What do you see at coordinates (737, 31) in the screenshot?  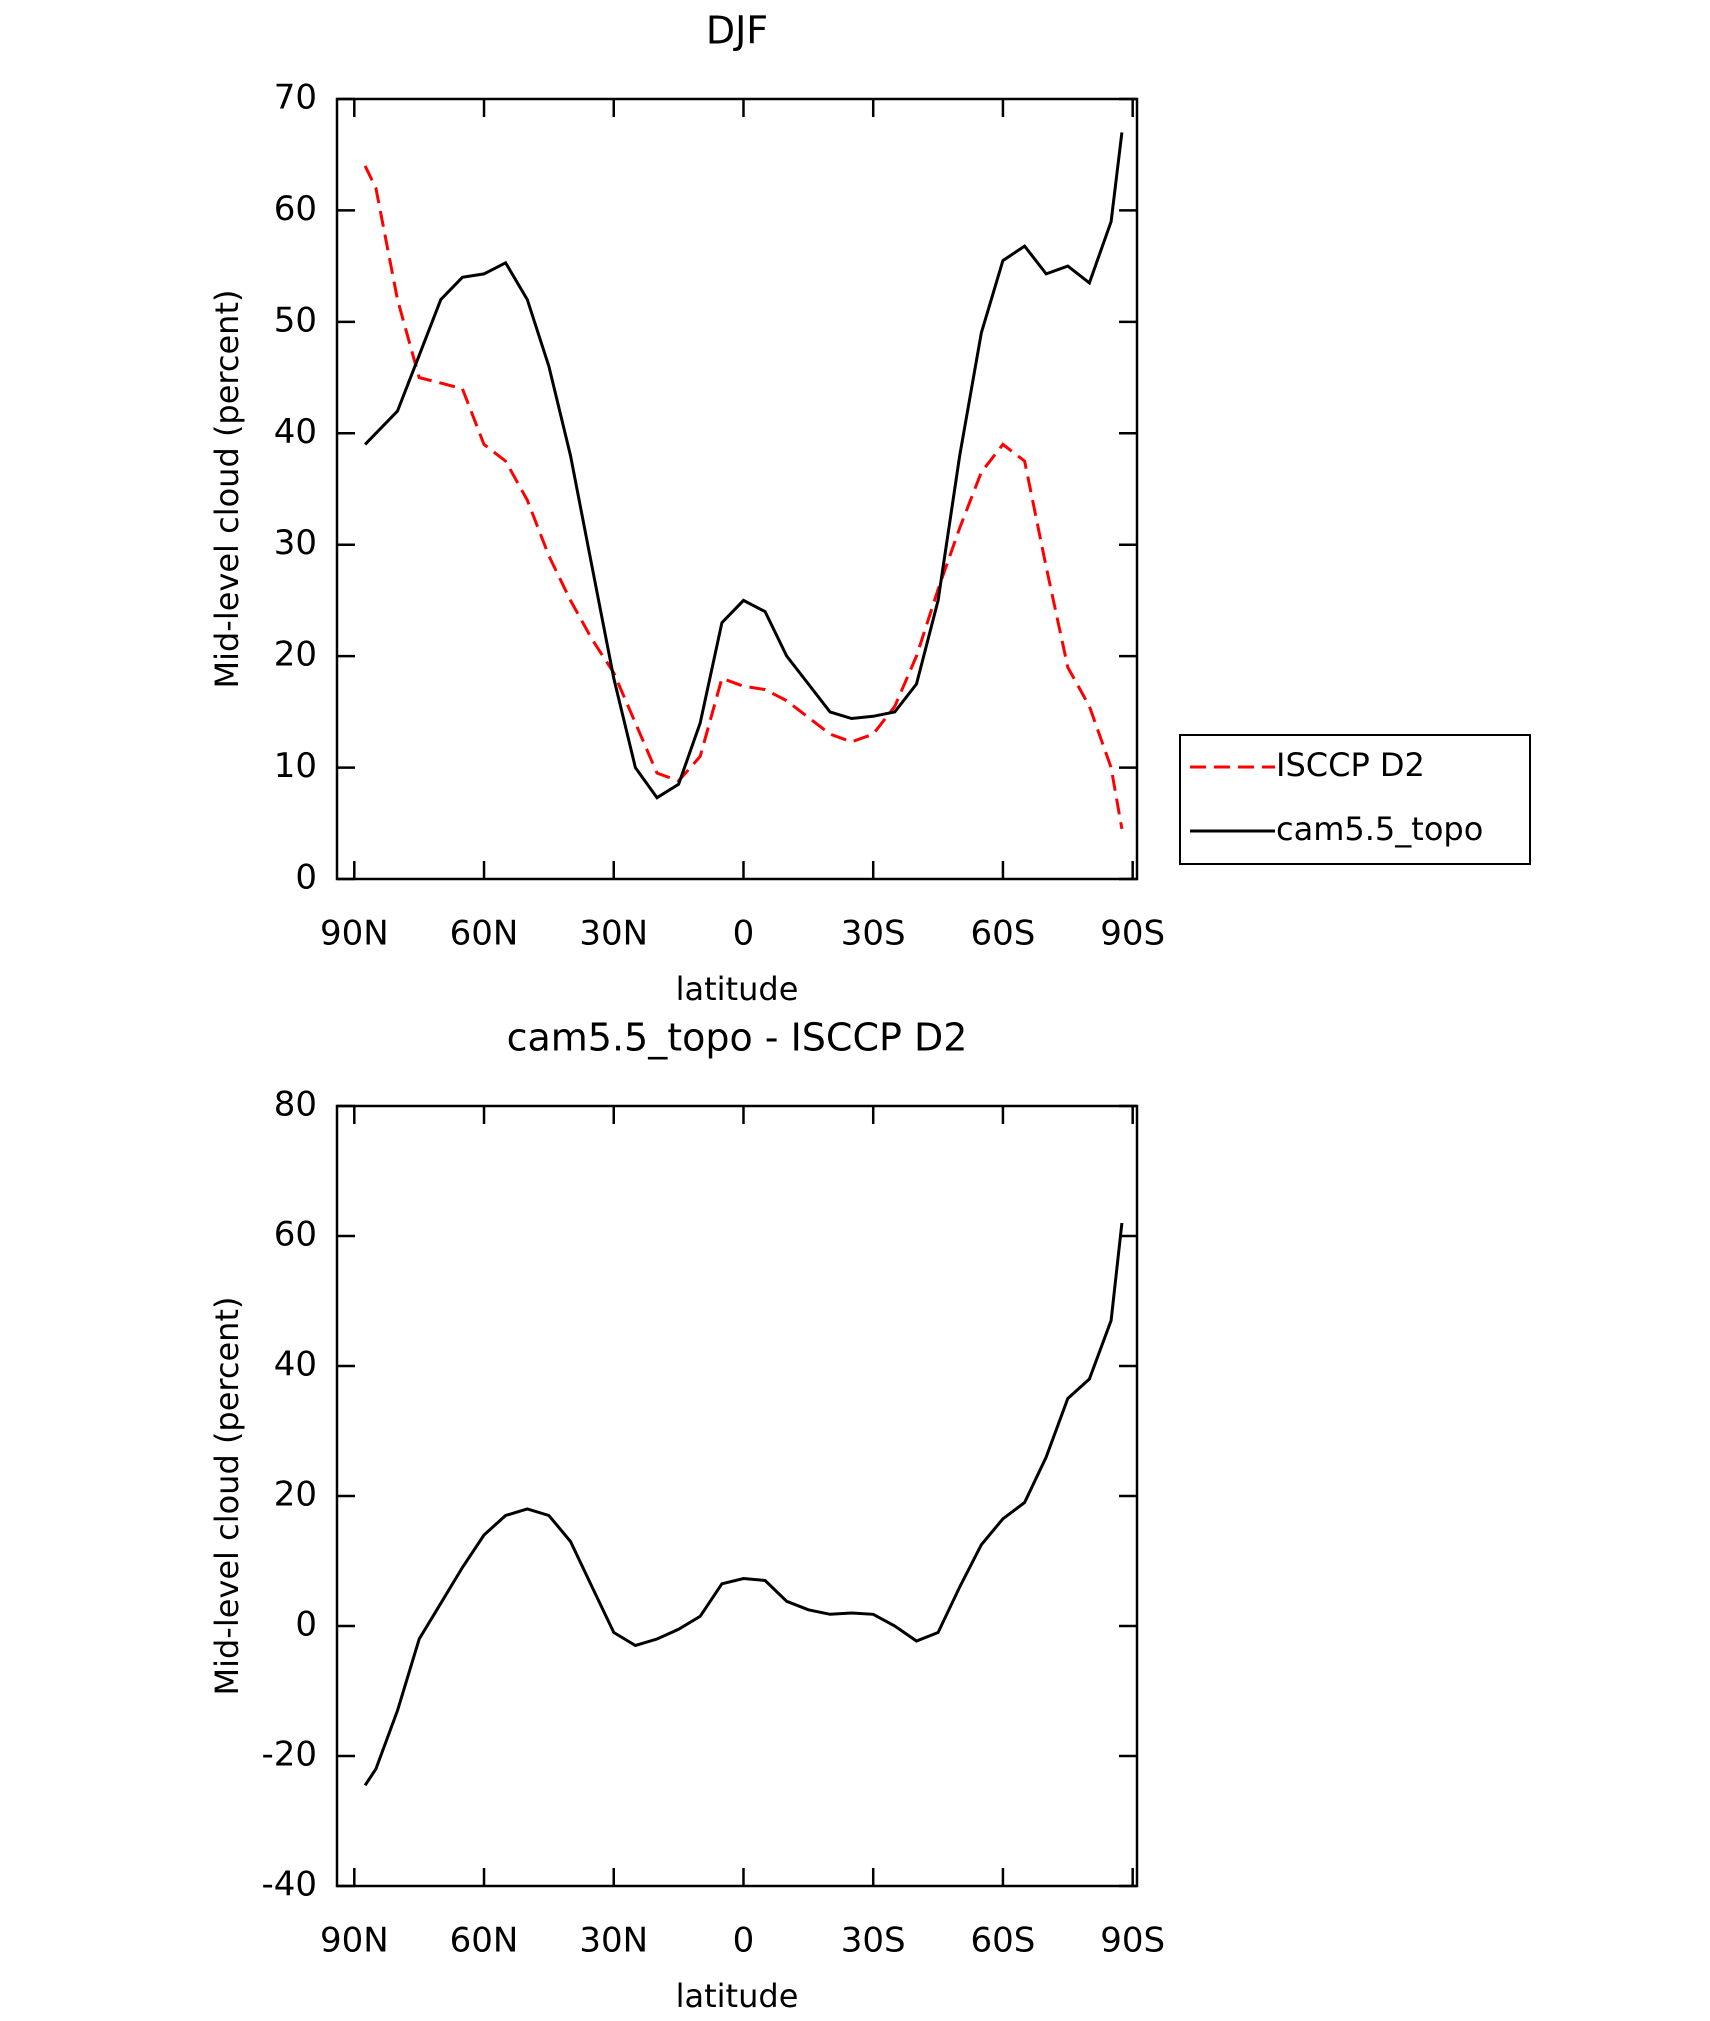 I see `chart-title: DJF` at bounding box center [737, 31].